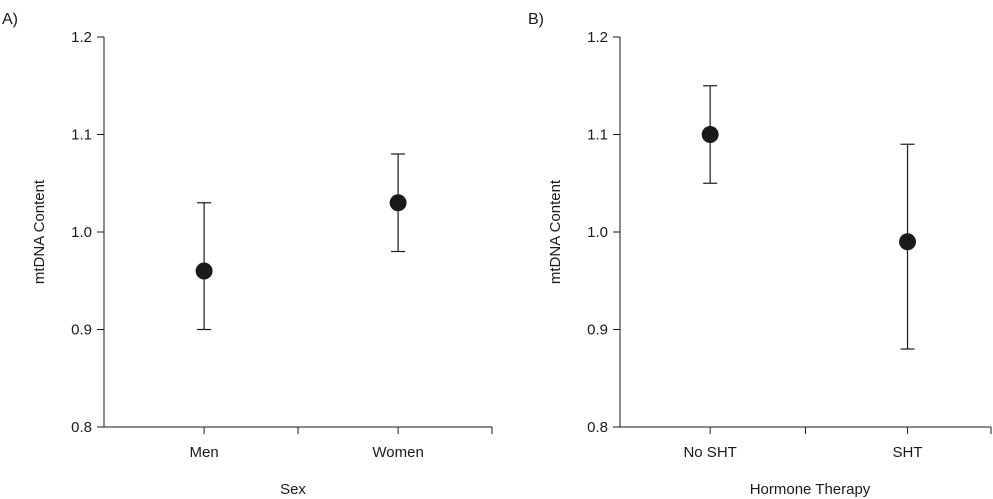  What do you see at coordinates (81, 135) in the screenshot?
I see `panel-a-y-tick-label: 1.1` at bounding box center [81, 135].